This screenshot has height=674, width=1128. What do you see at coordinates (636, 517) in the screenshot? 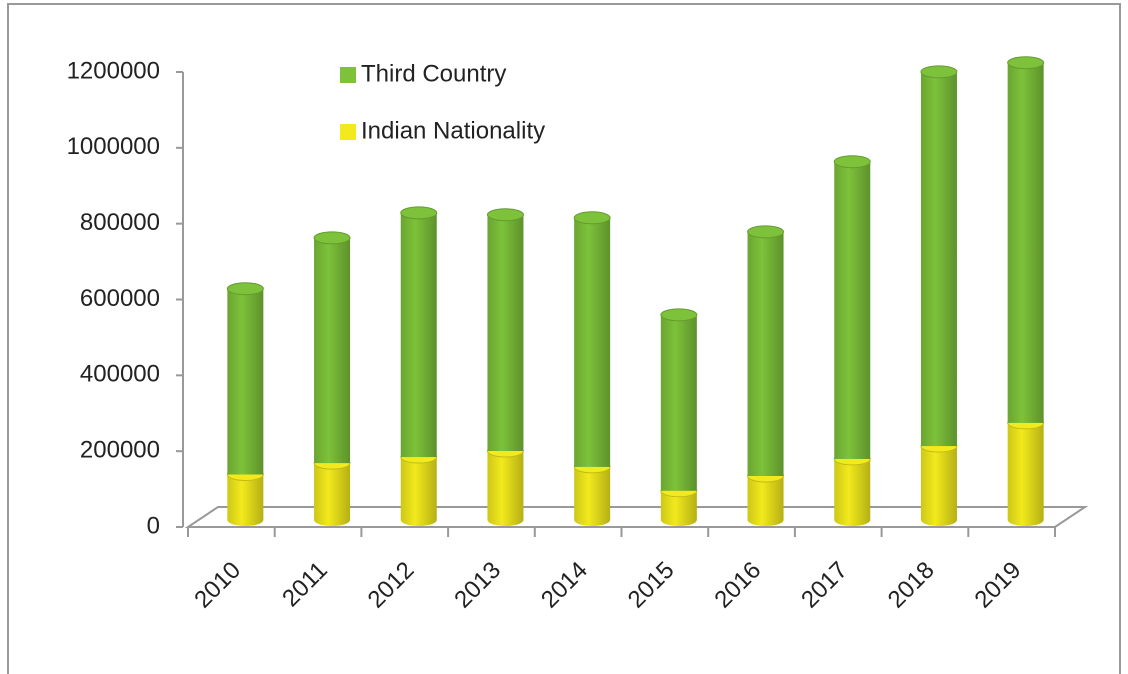
I see `floor` at bounding box center [636, 517].